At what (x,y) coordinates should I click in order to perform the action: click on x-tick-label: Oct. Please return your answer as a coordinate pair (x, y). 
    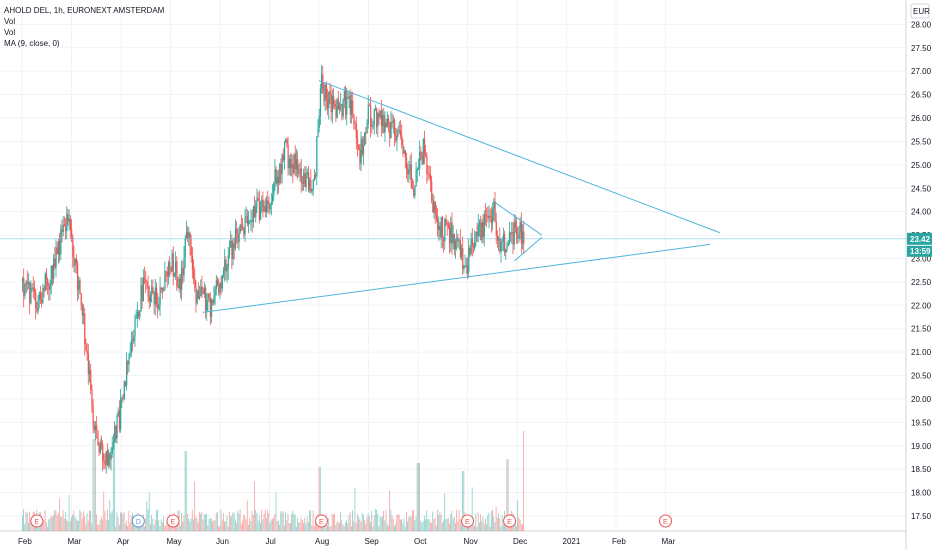
    Looking at the image, I should click on (420, 541).